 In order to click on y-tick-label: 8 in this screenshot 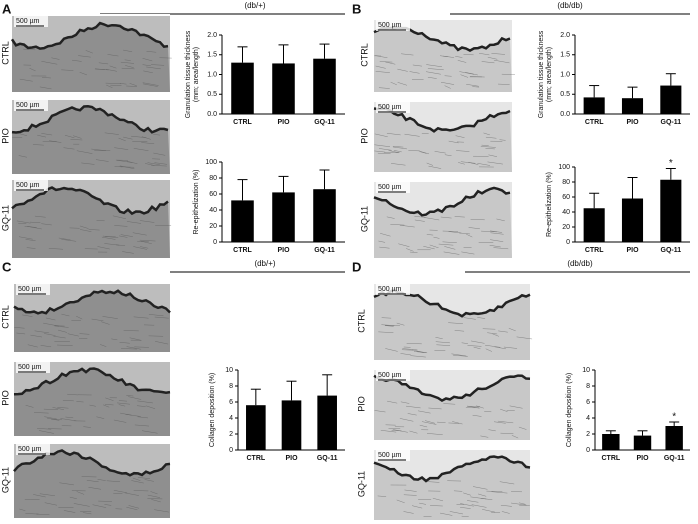, I will do `click(231, 386)`.